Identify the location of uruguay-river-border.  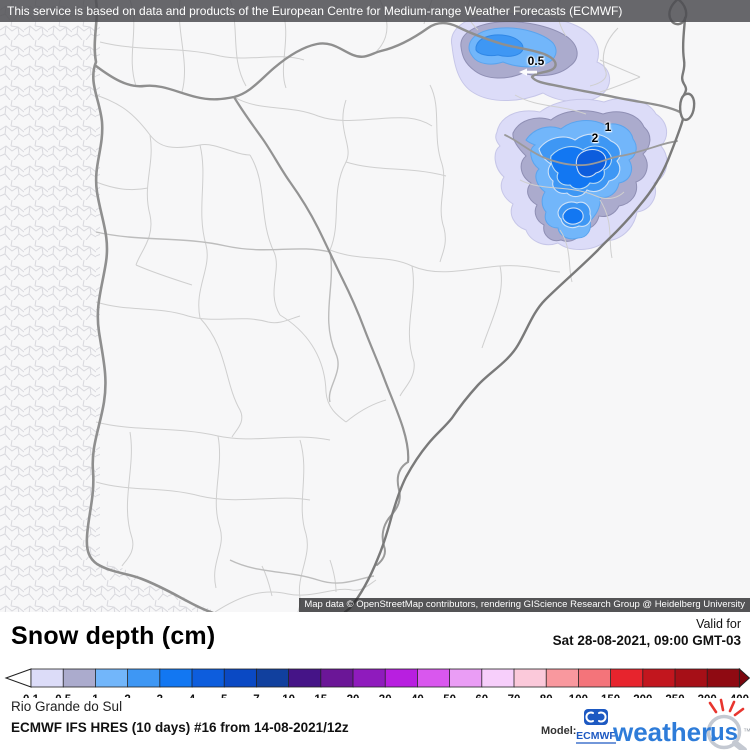
(149, 306).